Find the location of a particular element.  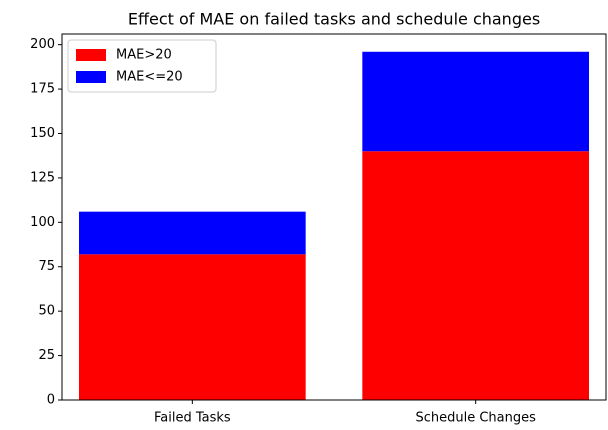

x-tick-label: Schedule Changes is located at coordinates (475, 418).